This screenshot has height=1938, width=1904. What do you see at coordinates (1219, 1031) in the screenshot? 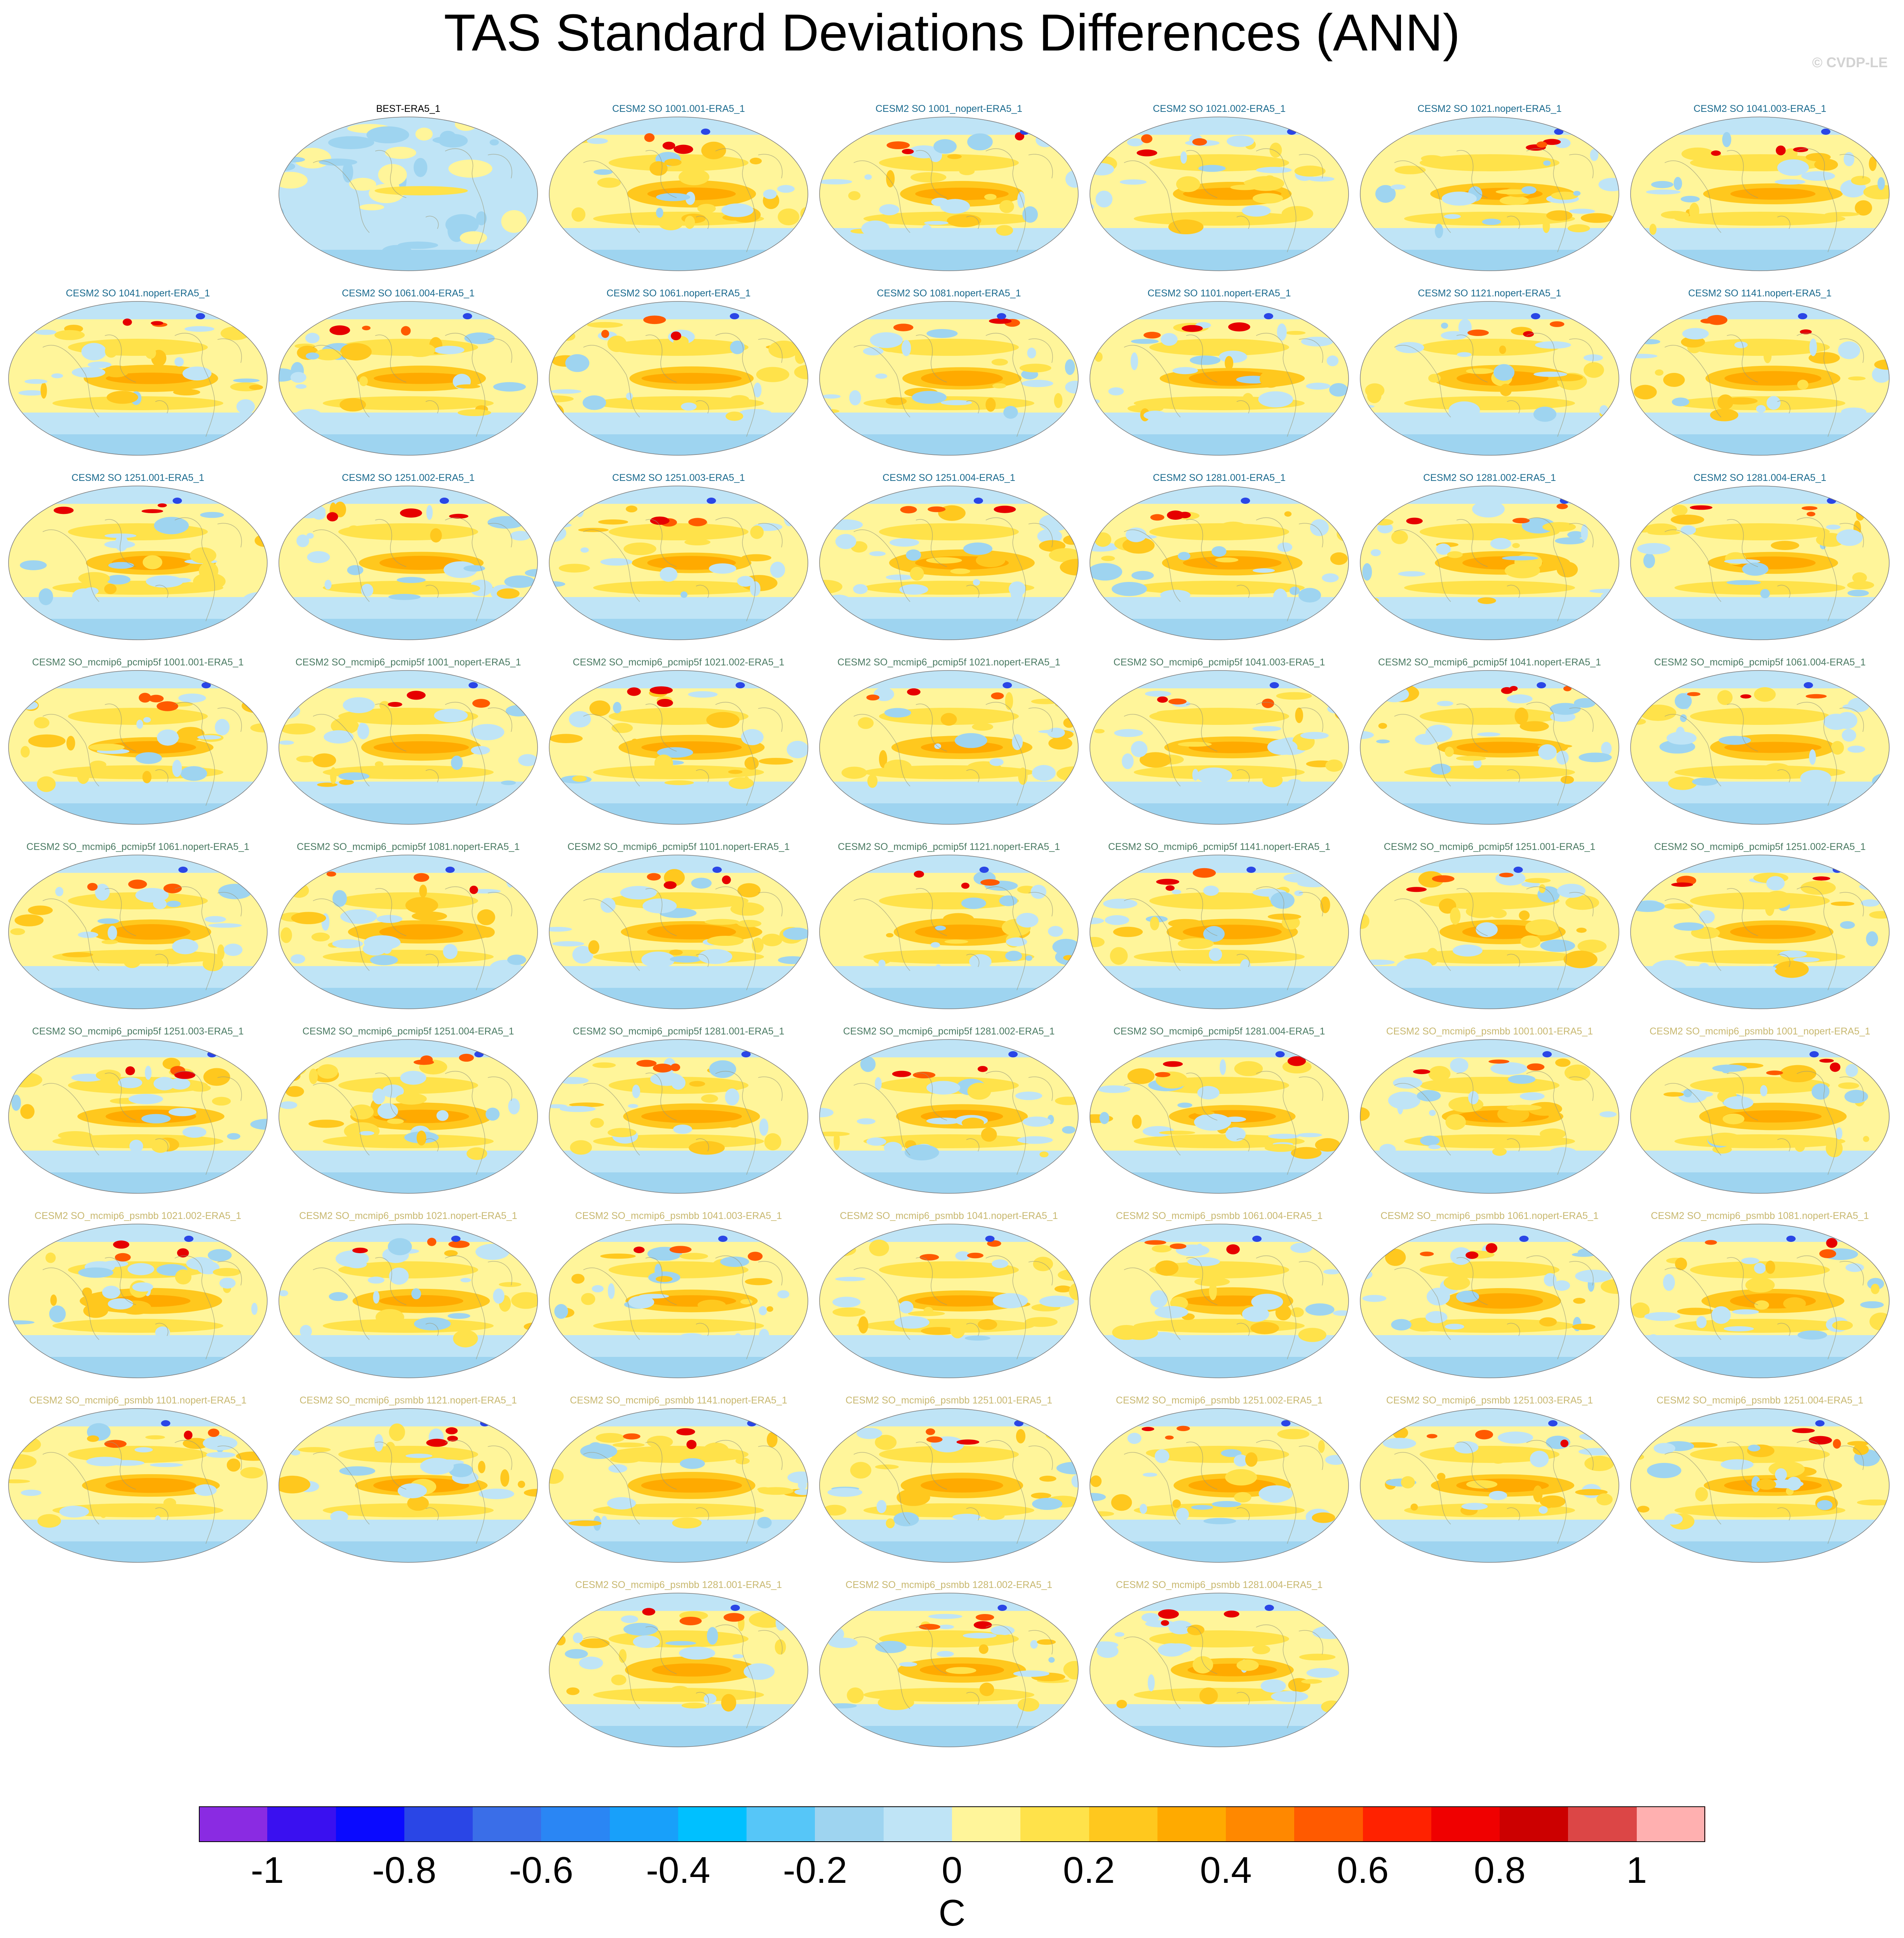
I see `panel-label: CESM2 SO_mcmip6_pcmip5f 1281.004-ERA5_1` at bounding box center [1219, 1031].